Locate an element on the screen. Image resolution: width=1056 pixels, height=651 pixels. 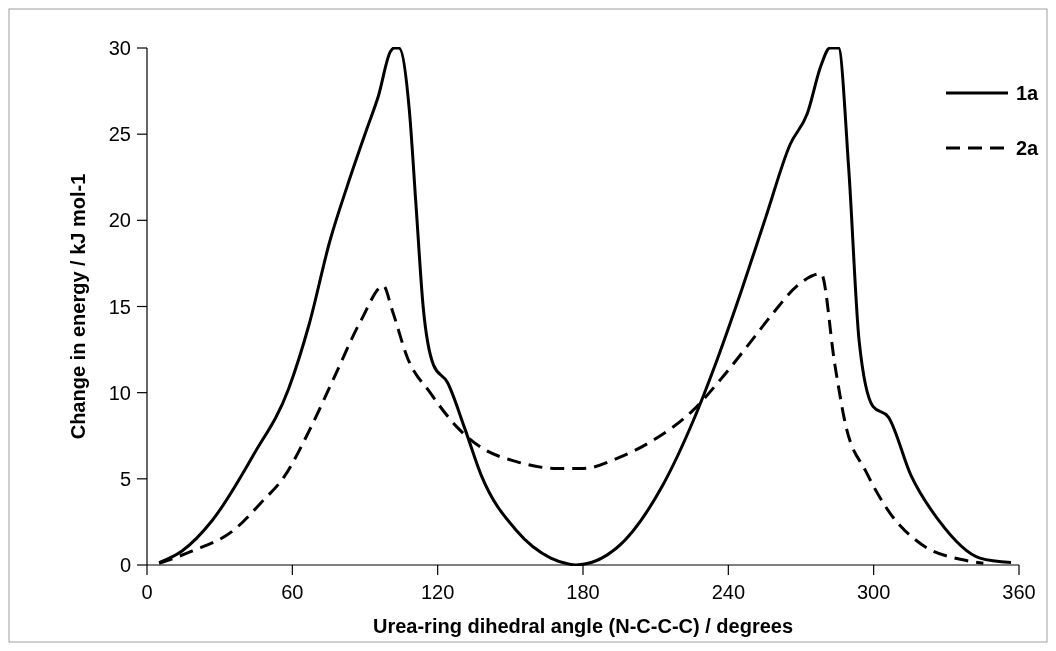
x-tick-label: 0 is located at coordinates (147, 592).